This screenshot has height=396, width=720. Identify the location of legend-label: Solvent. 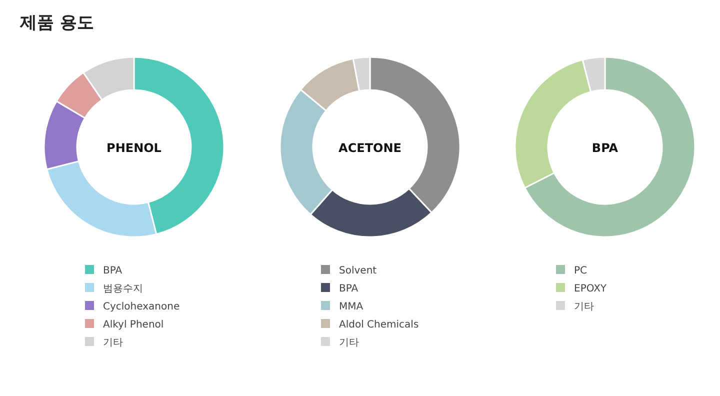
(358, 271).